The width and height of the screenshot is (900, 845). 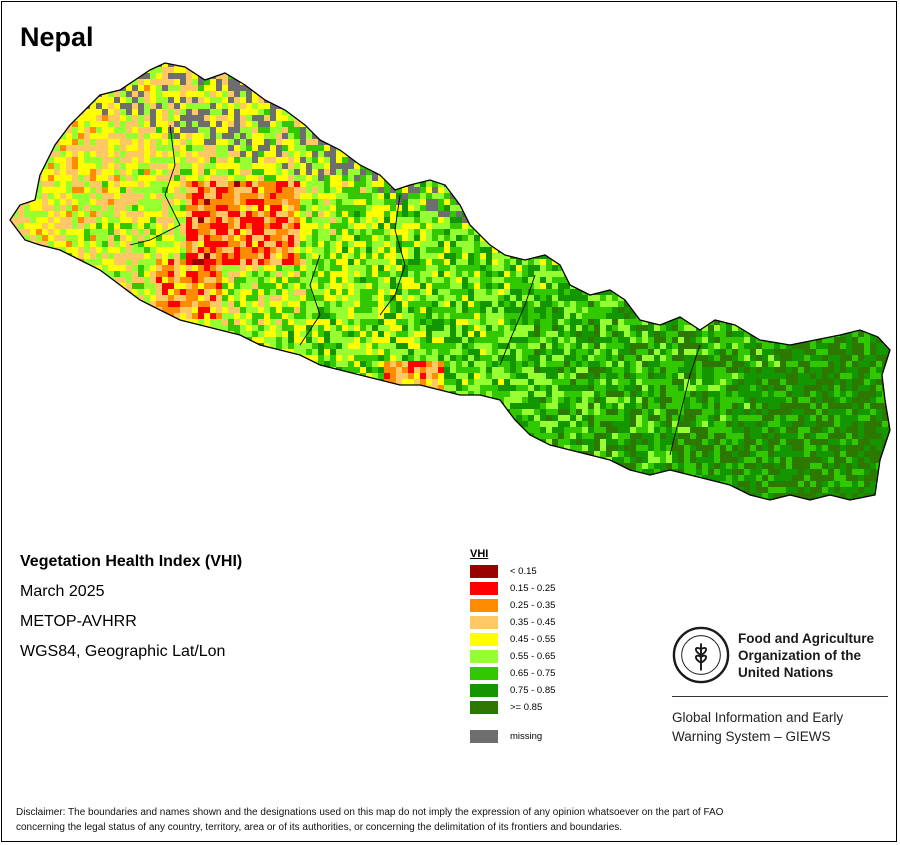 I want to click on legend-item: 0.75 - 0.85, so click(x=512, y=690).